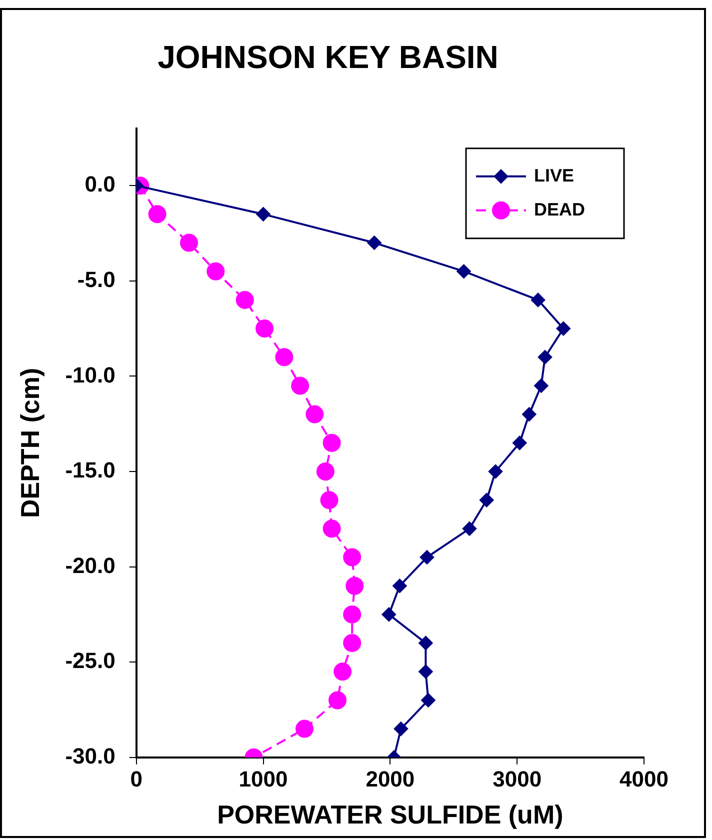  Describe the element at coordinates (100, 184) in the screenshot. I see `y-tick-label: 0.0` at that location.